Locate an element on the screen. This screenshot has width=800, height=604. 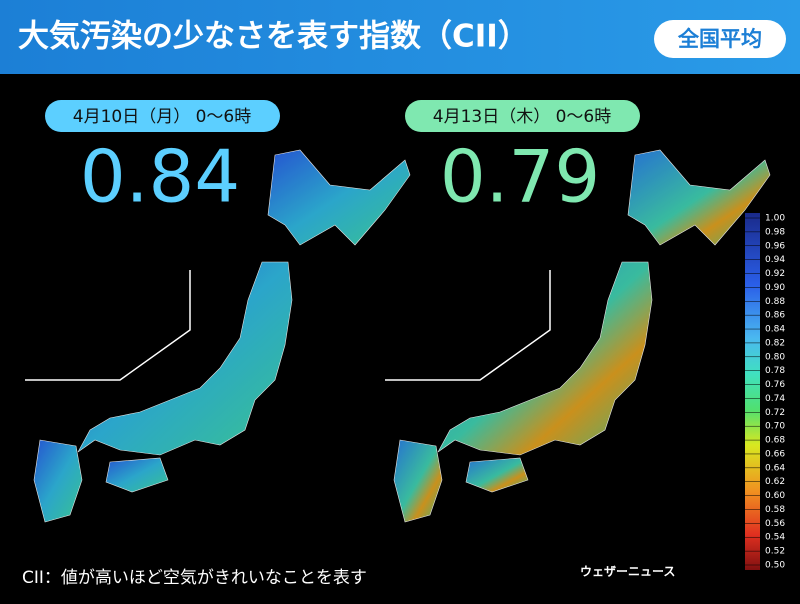
colorbar-label: 0.72 is located at coordinates (775, 413).